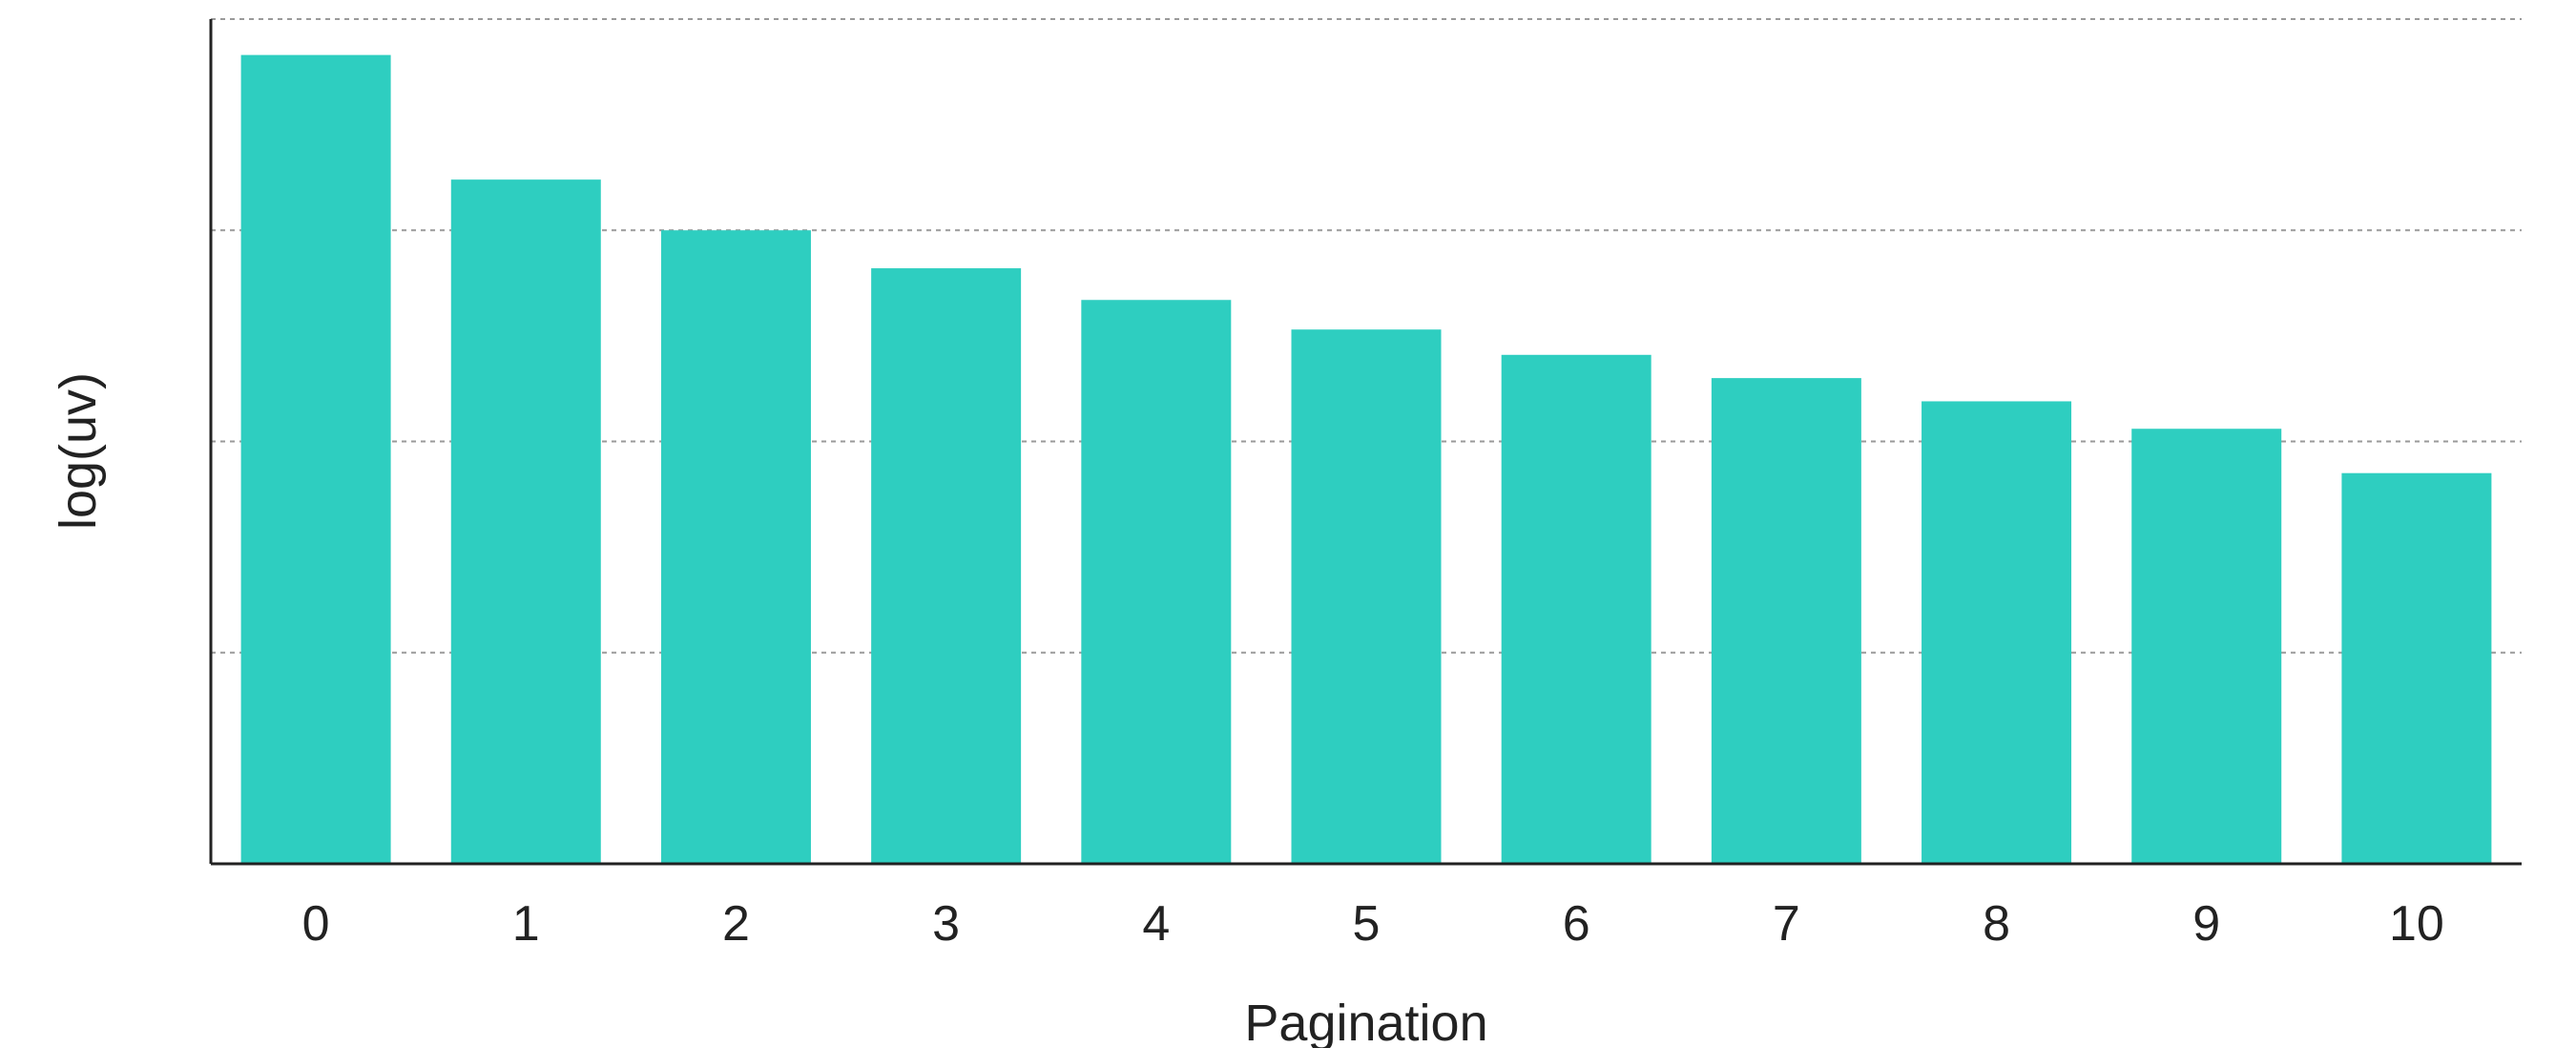  What do you see at coordinates (526, 924) in the screenshot?
I see `x-tick-label: 1` at bounding box center [526, 924].